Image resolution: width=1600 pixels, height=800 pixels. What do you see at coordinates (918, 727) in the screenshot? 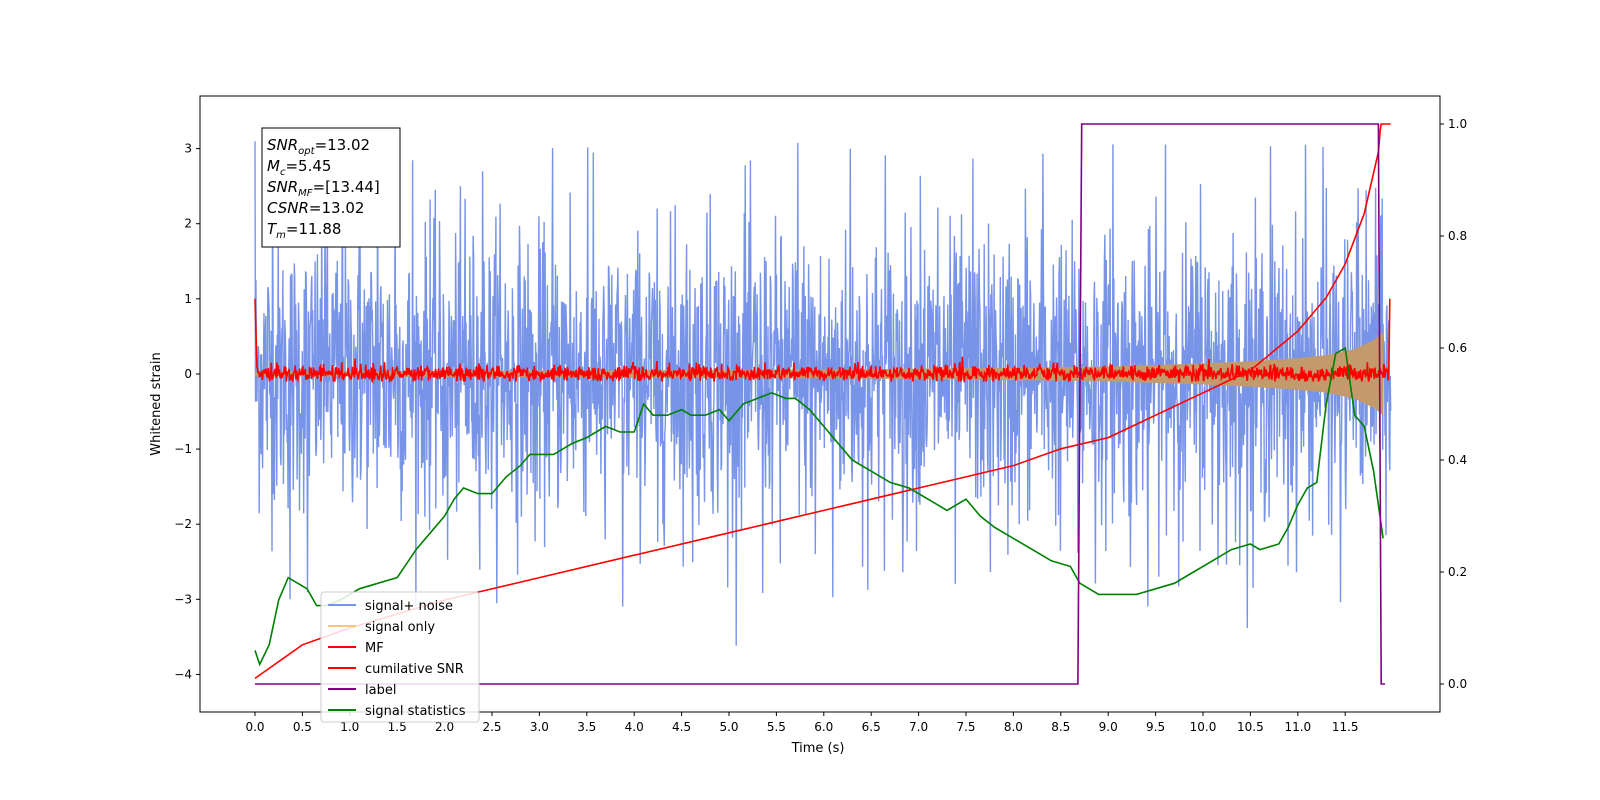
I see `x-tick-label: 7.0` at bounding box center [918, 727].